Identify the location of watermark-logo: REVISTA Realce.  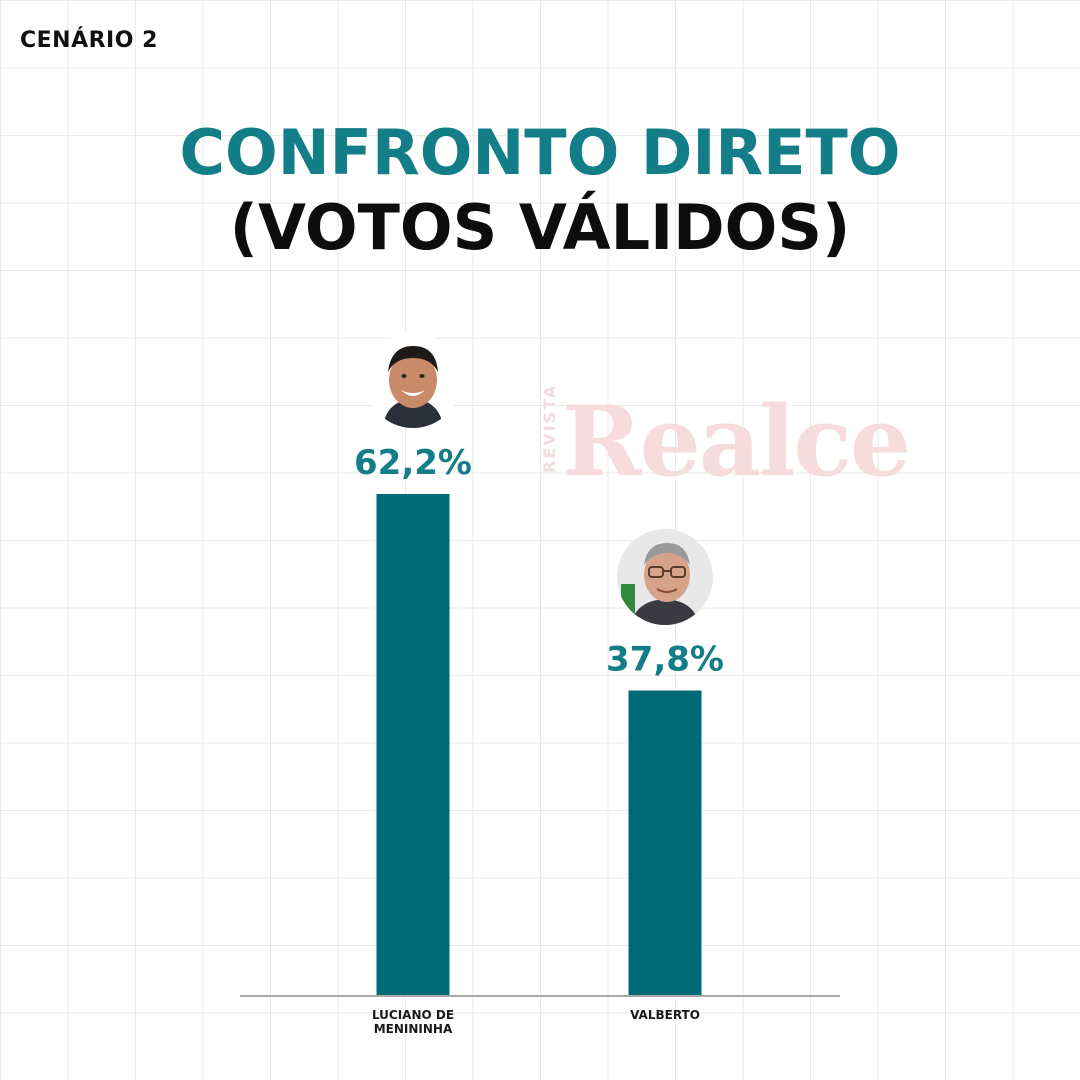
(725, 444).